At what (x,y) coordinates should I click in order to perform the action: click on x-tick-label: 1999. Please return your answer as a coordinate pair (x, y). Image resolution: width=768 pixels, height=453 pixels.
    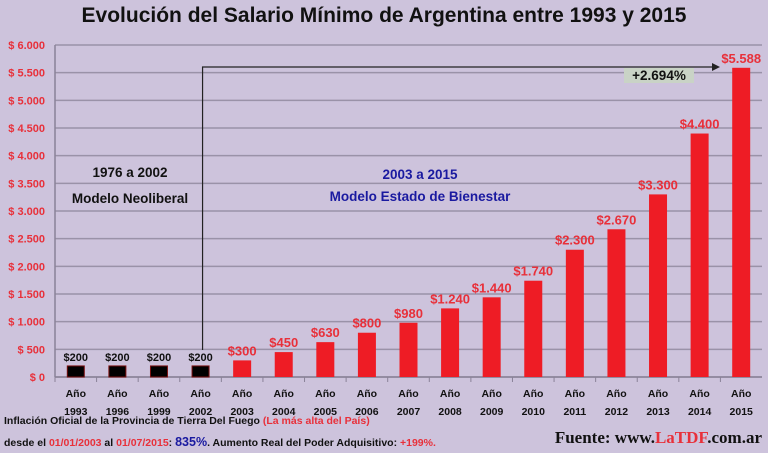
    Looking at the image, I should click on (159, 412).